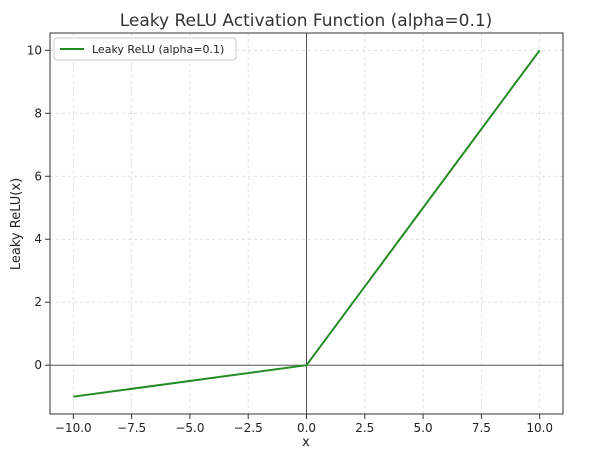  What do you see at coordinates (38, 239) in the screenshot?
I see `y-tick-label: 4` at bounding box center [38, 239].